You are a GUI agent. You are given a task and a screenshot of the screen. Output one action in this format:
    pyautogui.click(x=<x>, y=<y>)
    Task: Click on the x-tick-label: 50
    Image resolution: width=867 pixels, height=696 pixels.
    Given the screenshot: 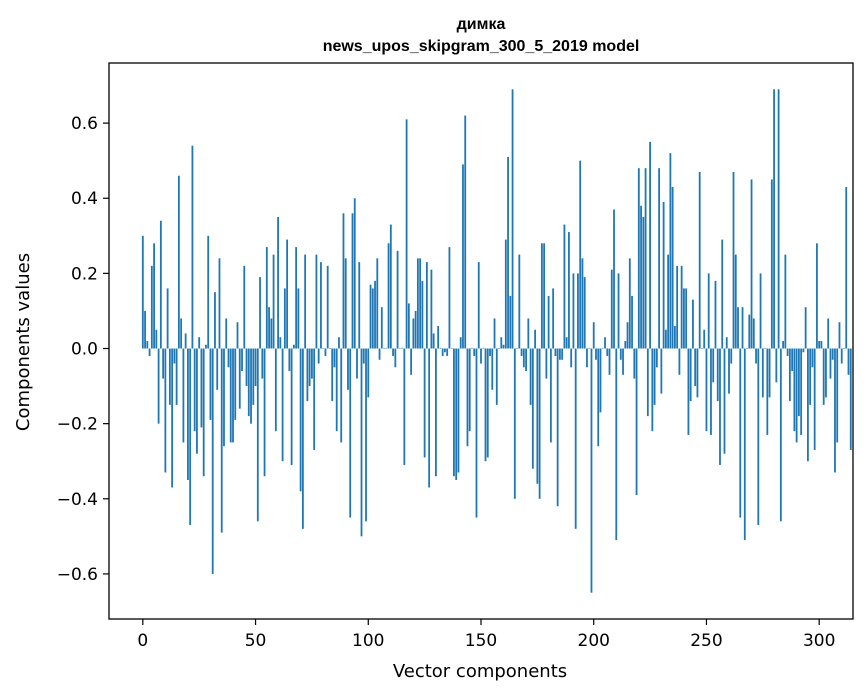 What is the action you would take?
    pyautogui.click(x=256, y=641)
    